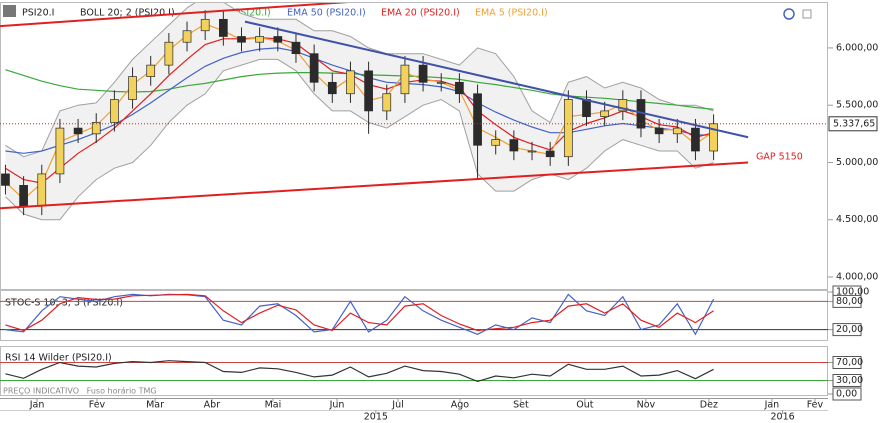 This screenshot has width=880, height=423. Describe the element at coordinates (273, 405) in the screenshot. I see `x-tick-label: Mai` at that location.